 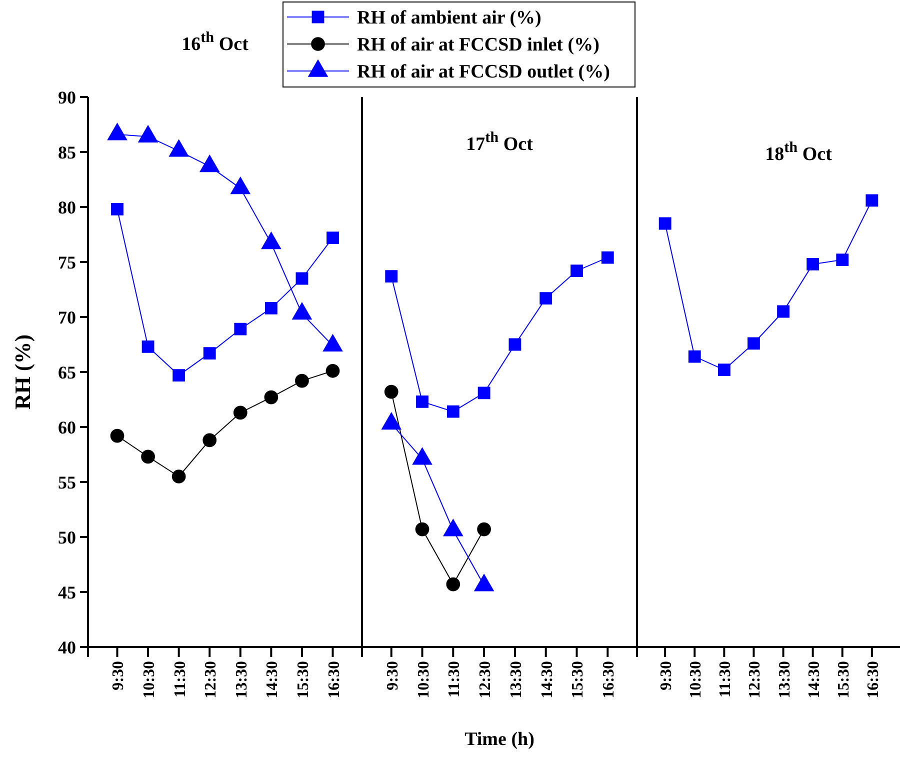 What do you see at coordinates (799, 151) in the screenshot?
I see `annotation: 18$^{th}$ Oct` at bounding box center [799, 151].